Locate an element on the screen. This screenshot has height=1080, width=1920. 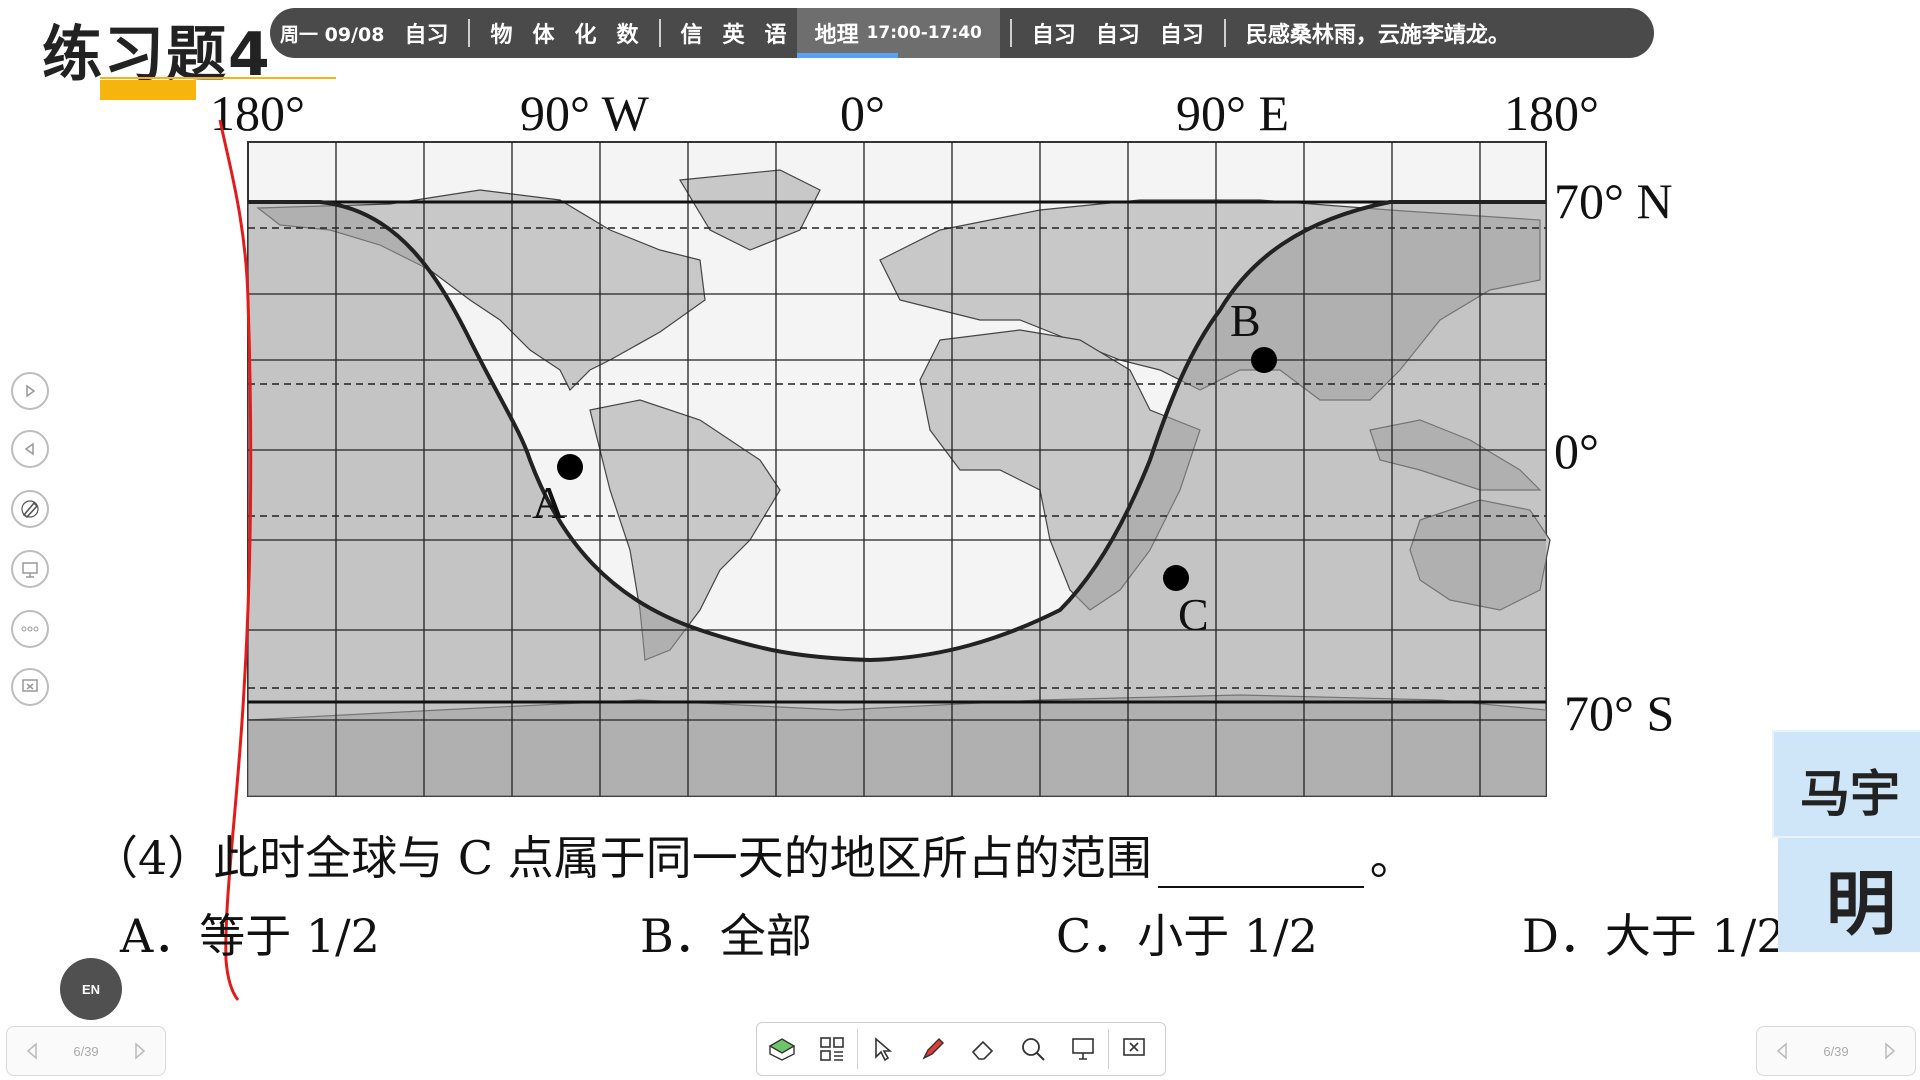
more-icon is located at coordinates (30, 629).